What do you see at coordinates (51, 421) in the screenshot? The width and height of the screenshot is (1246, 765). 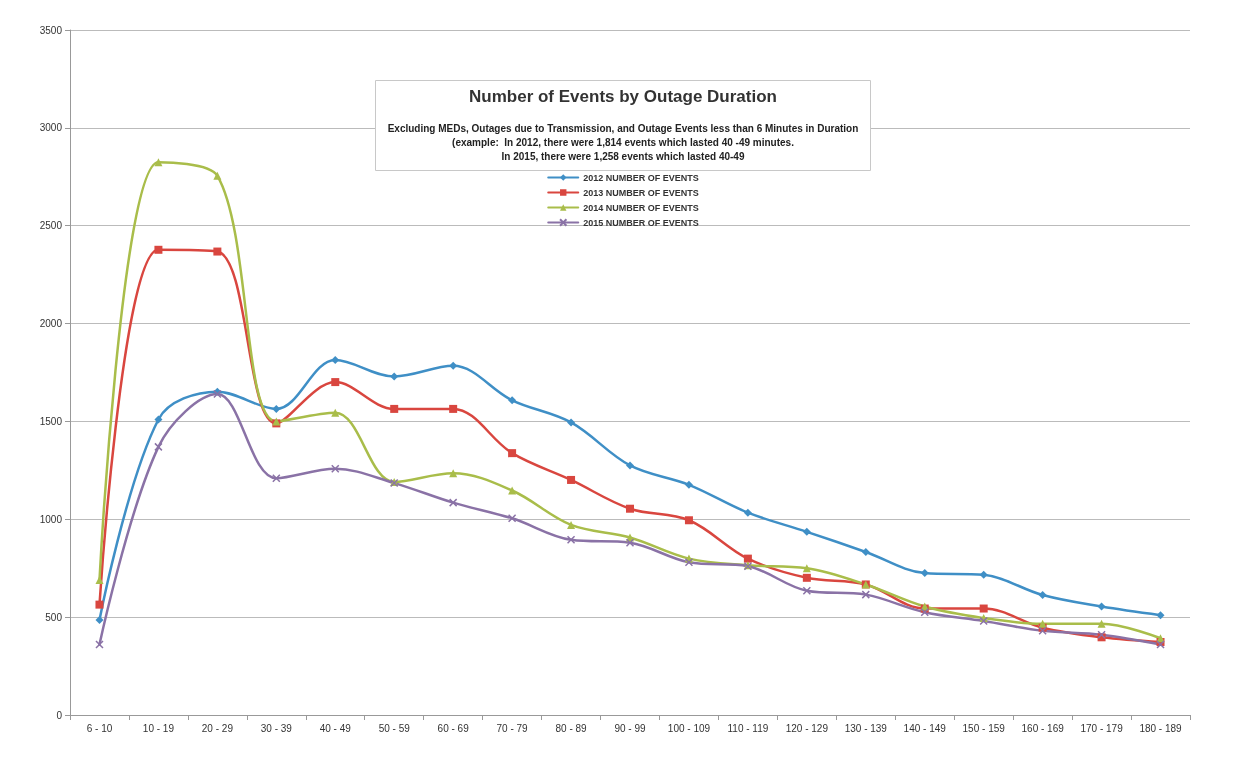 I see `y-tick-label: 1500` at bounding box center [51, 421].